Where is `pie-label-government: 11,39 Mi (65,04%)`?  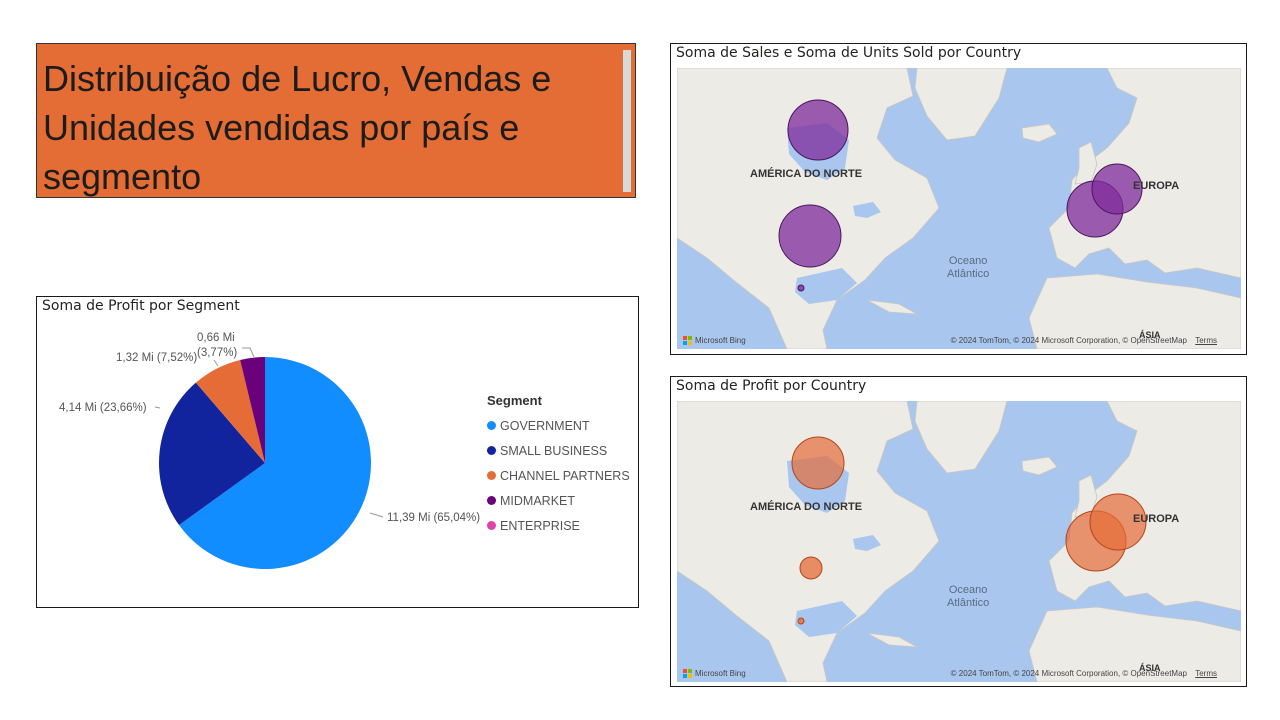
pie-label-government: 11,39 Mi (65,04%) is located at coordinates (433, 518).